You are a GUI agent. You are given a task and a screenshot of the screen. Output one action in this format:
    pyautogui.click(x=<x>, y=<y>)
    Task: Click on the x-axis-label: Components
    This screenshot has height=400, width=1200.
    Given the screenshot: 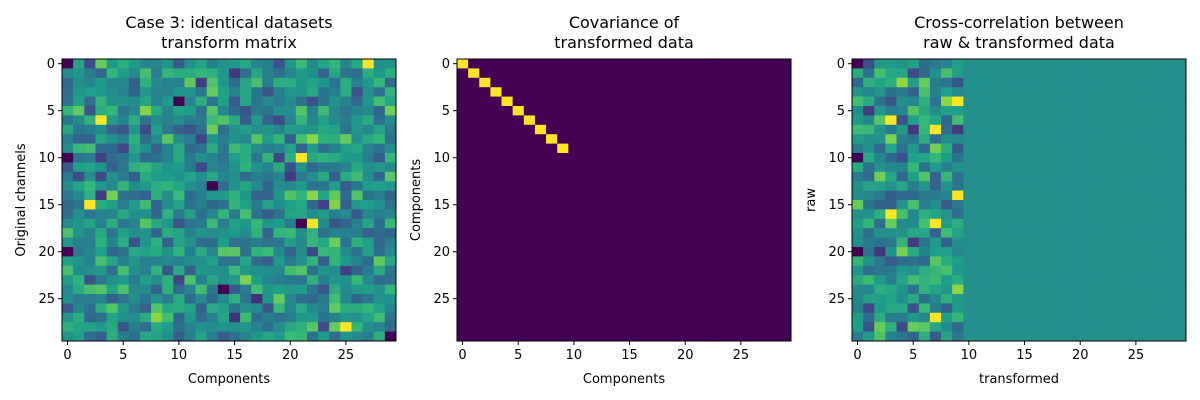 What is the action you would take?
    pyautogui.click(x=229, y=379)
    